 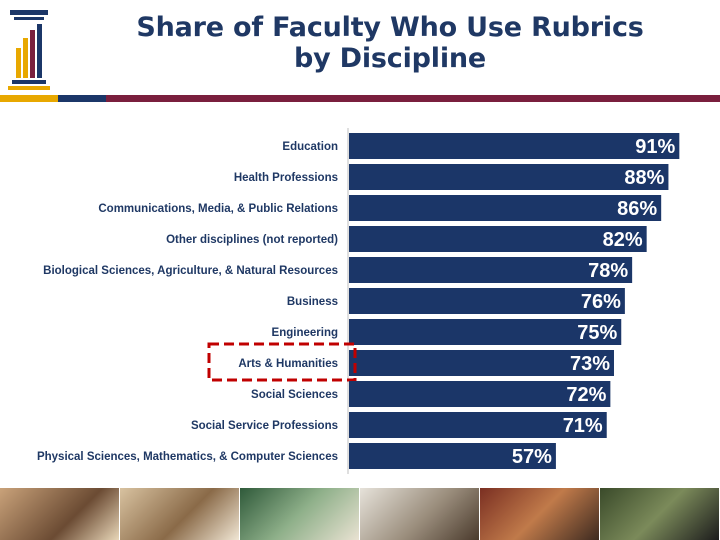 I want to click on graduation-photo, so click(x=660, y=514).